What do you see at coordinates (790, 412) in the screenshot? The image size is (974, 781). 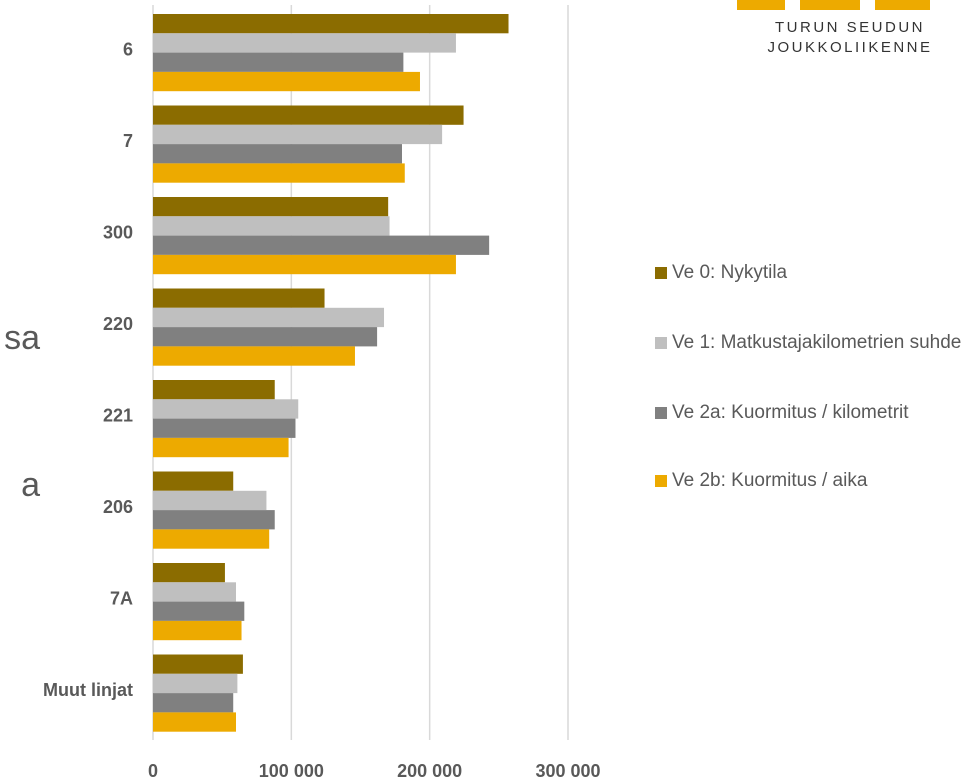 I see `legend-label: Ve 2a: Kuormitus / kilometrit` at bounding box center [790, 412].